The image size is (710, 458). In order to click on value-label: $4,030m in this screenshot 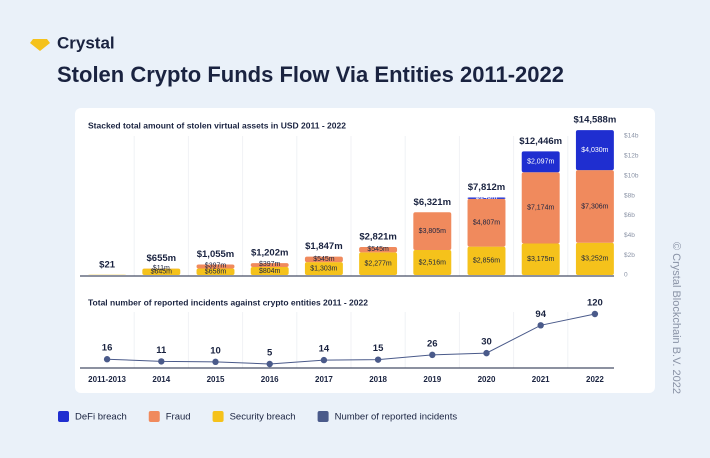, I will do `click(594, 150)`.